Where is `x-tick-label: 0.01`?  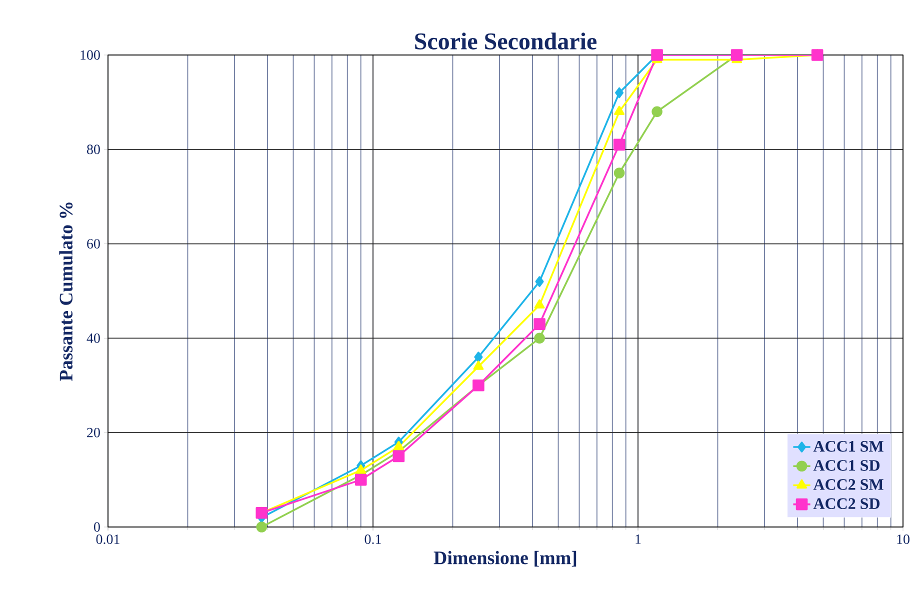
x-tick-label: 0.01 is located at coordinates (108, 539).